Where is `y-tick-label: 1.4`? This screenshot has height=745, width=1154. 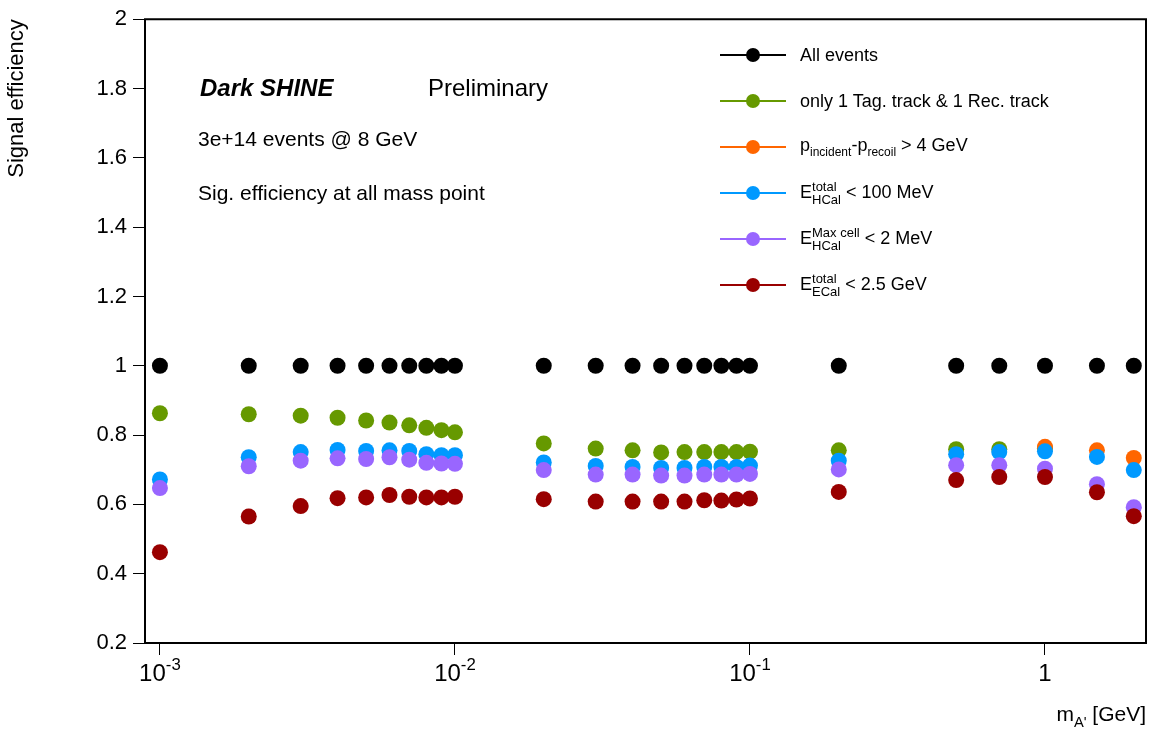
y-tick-label: 1.4 is located at coordinates (111, 226).